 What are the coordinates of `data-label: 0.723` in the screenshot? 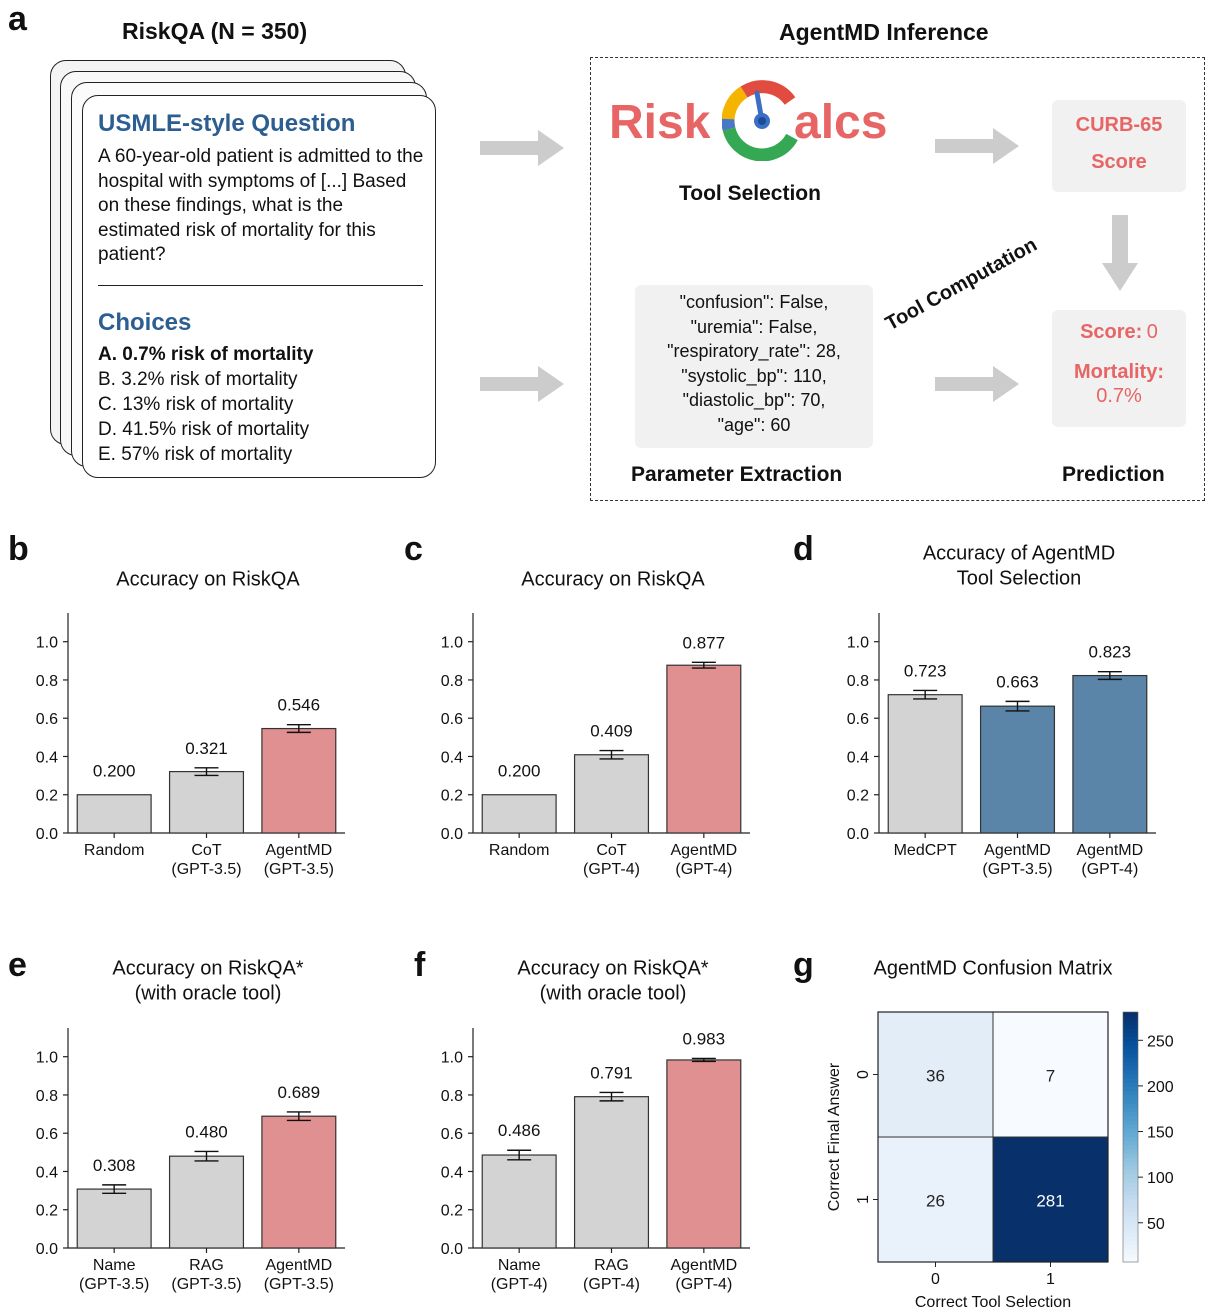 It's located at (925, 670).